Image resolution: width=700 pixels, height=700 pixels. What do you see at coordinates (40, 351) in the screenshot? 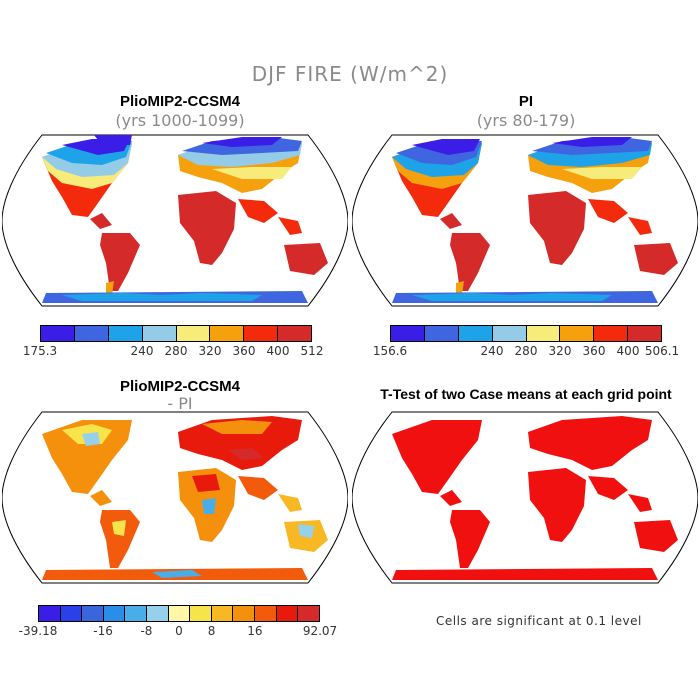
I see `colorbar-tick-label: 175.3` at bounding box center [40, 351].